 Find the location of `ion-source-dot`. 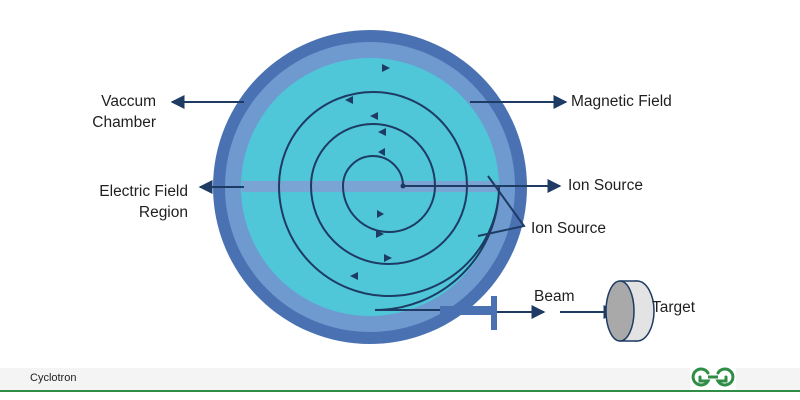

ion-source-dot is located at coordinates (403, 186).